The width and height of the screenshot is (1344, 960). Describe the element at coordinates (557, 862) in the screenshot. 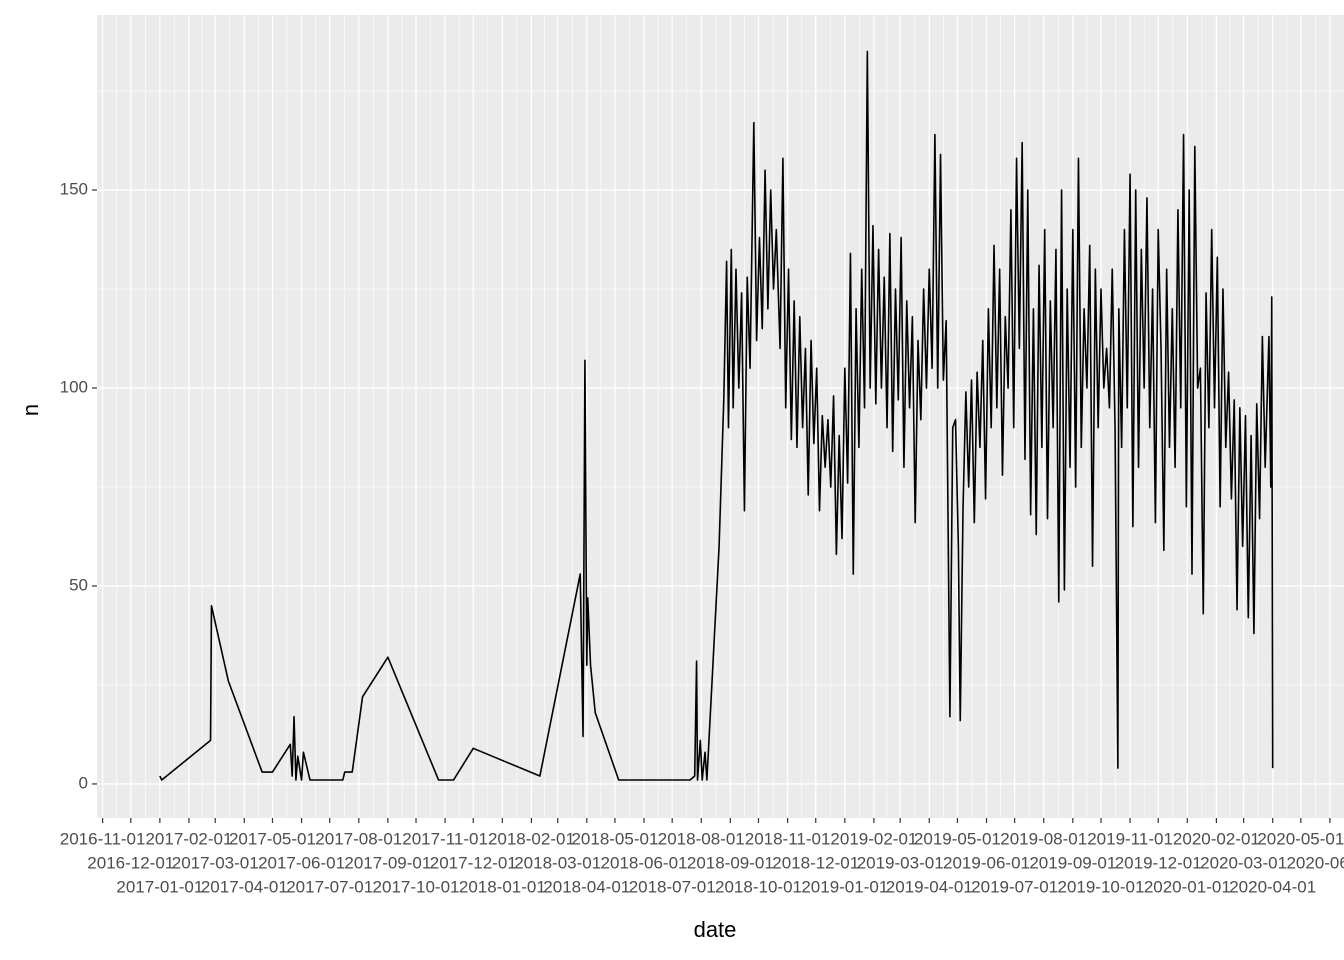

I see `x-tick-label: 2018-03-01` at that location.